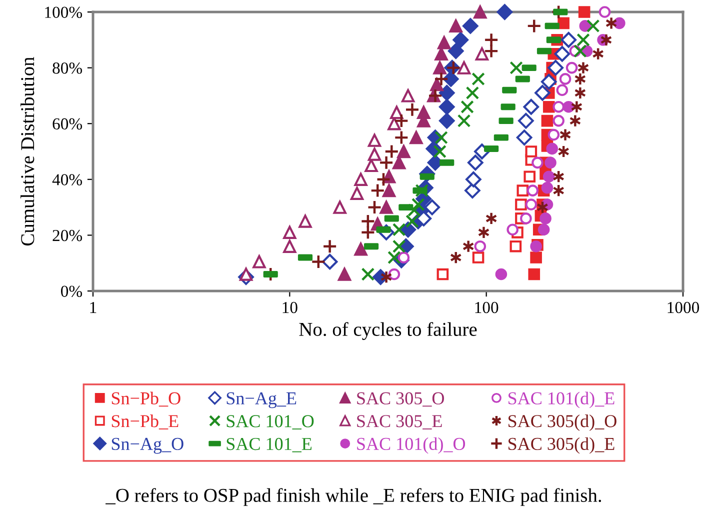 The height and width of the screenshot is (514, 708). I want to click on legend-label: SAC 101(d)_O, so click(411, 445).